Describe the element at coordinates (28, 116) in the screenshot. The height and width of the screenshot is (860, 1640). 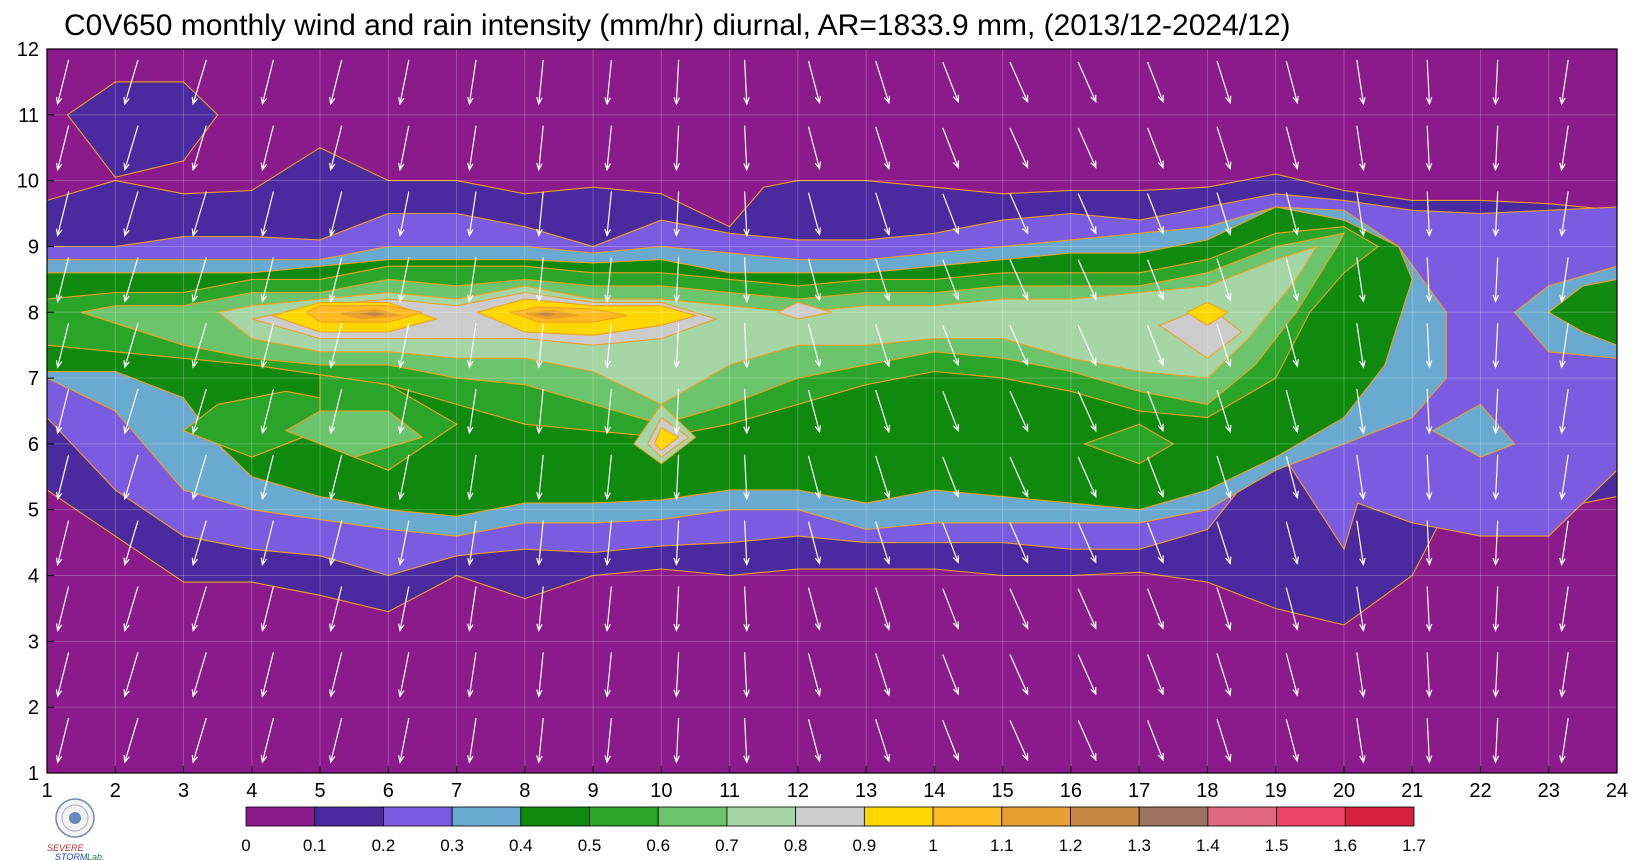
I see `y-tick-label: 11` at that location.